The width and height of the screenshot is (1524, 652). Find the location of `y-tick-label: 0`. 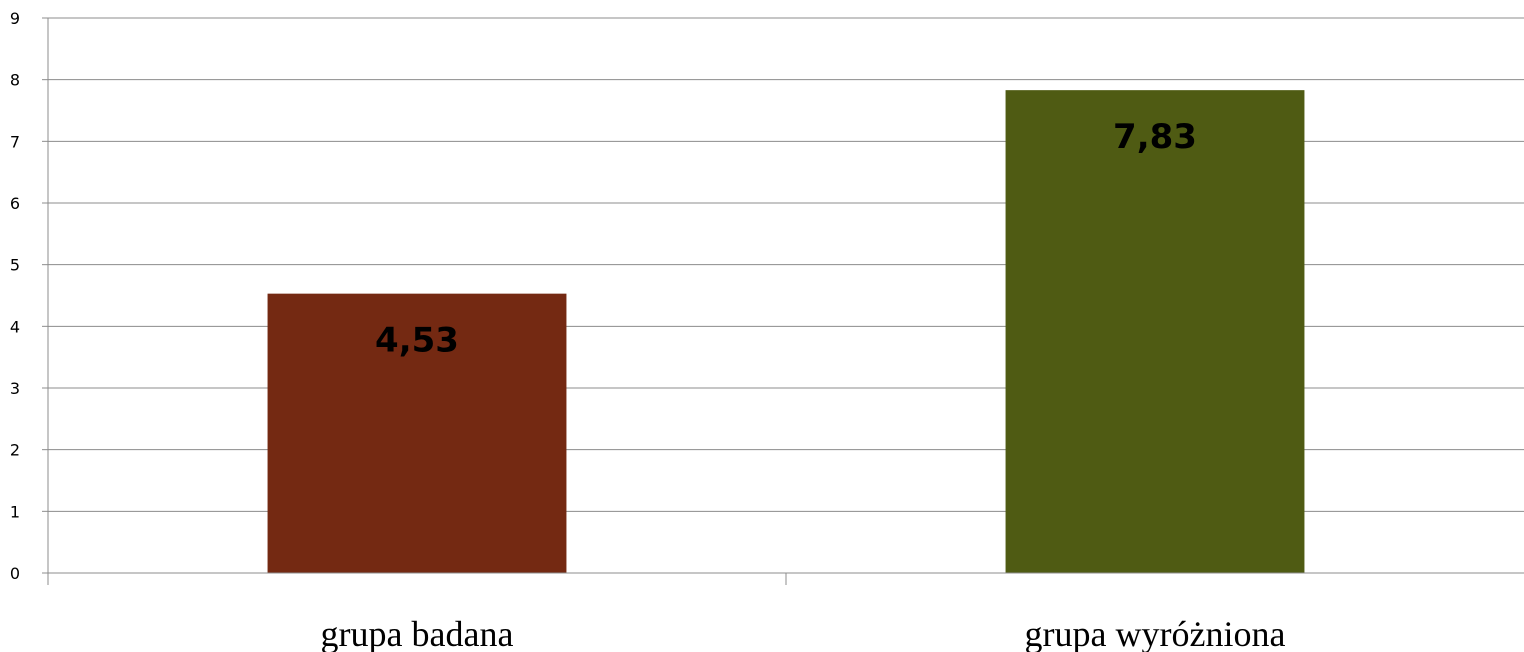

y-tick-label: 0 is located at coordinates (15, 573).